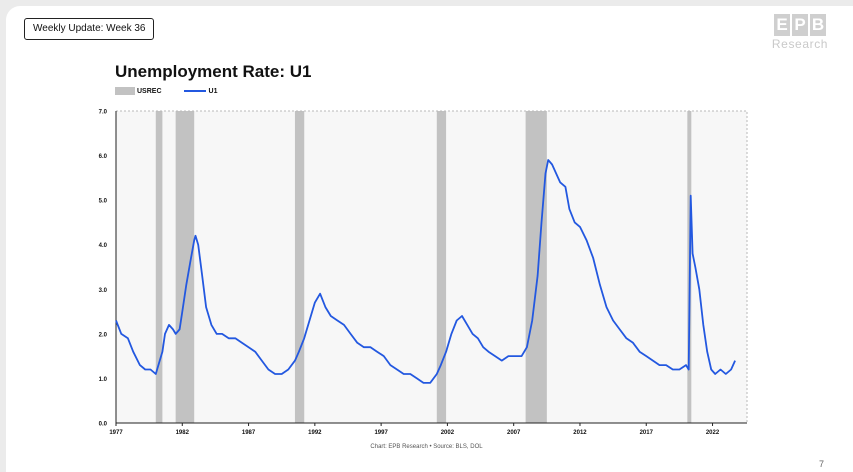 Image resolution: width=853 pixels, height=472 pixels. I want to click on x-tick-label: 1997, so click(381, 433).